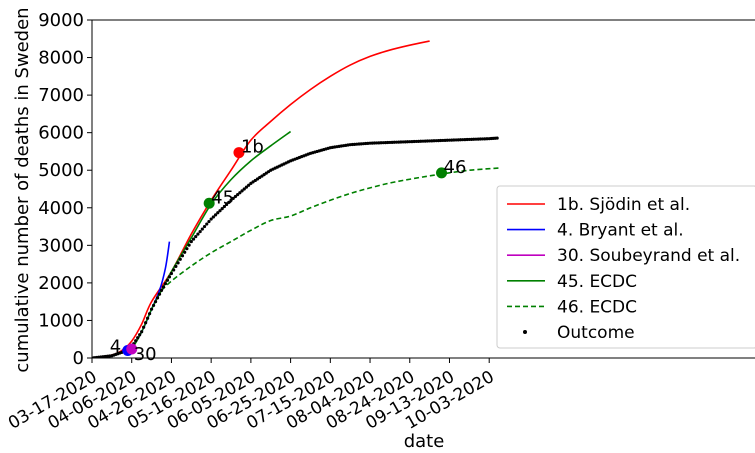  Describe the element at coordinates (525, 332) in the screenshot. I see `legend-dot` at that location.